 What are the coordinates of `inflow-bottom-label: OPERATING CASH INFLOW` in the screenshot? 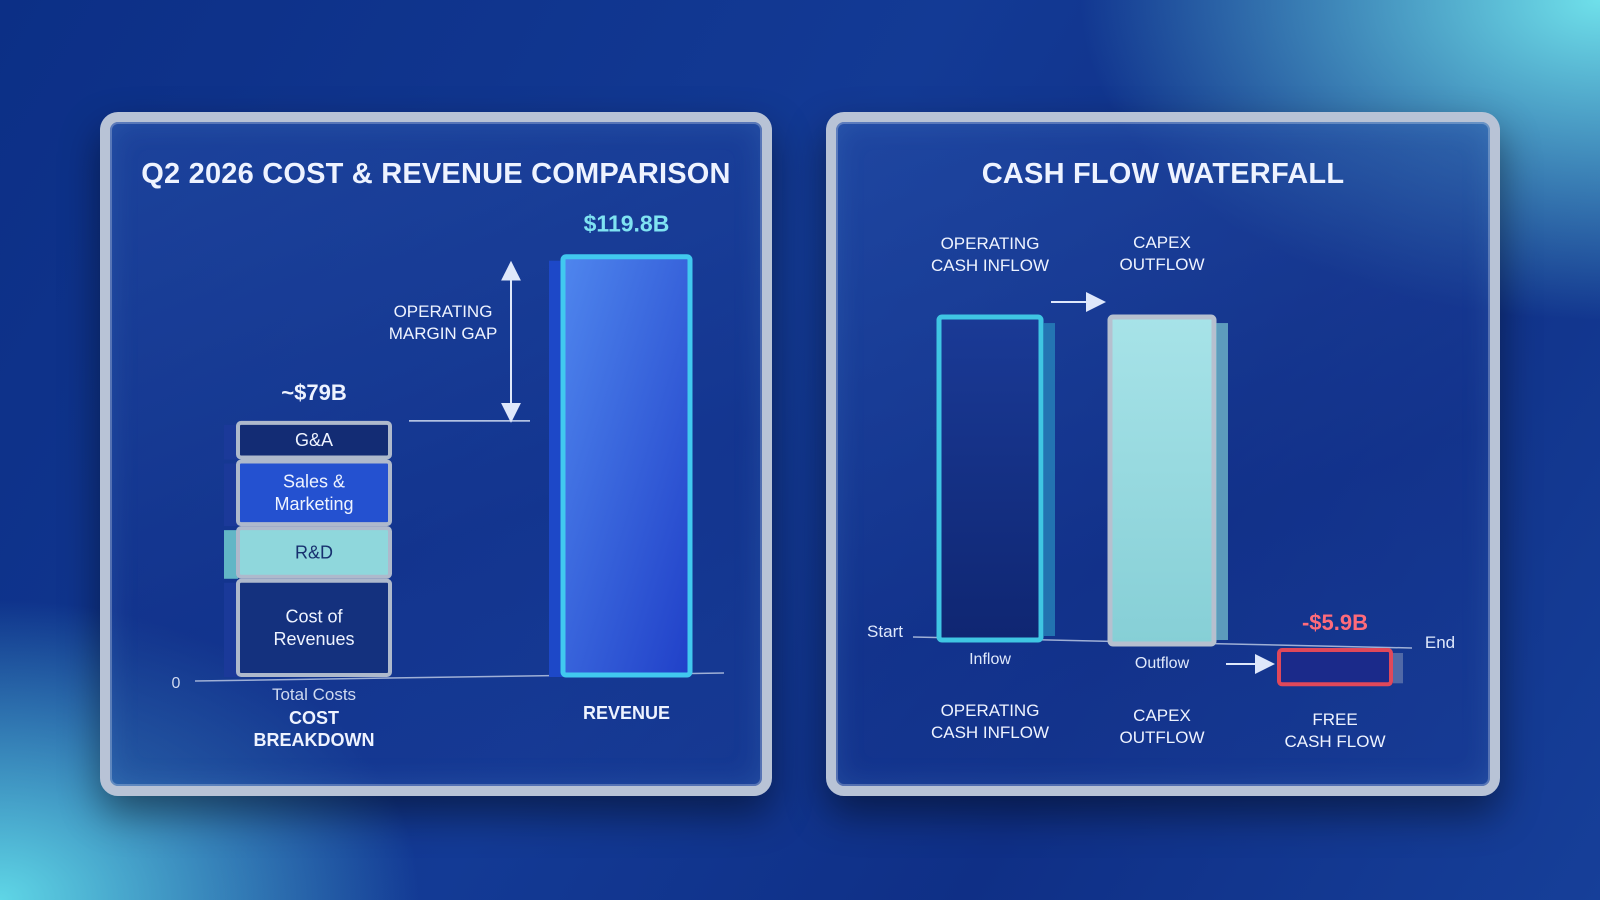 It's located at (990, 721).